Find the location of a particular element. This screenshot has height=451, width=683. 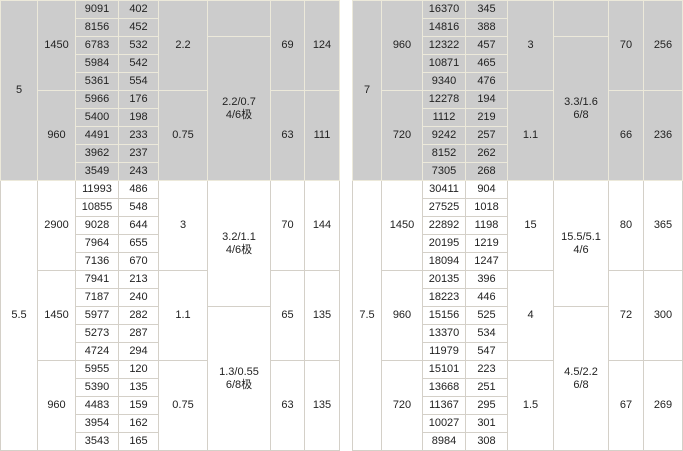

table-row: 9028 644 is located at coordinates (170, 225).